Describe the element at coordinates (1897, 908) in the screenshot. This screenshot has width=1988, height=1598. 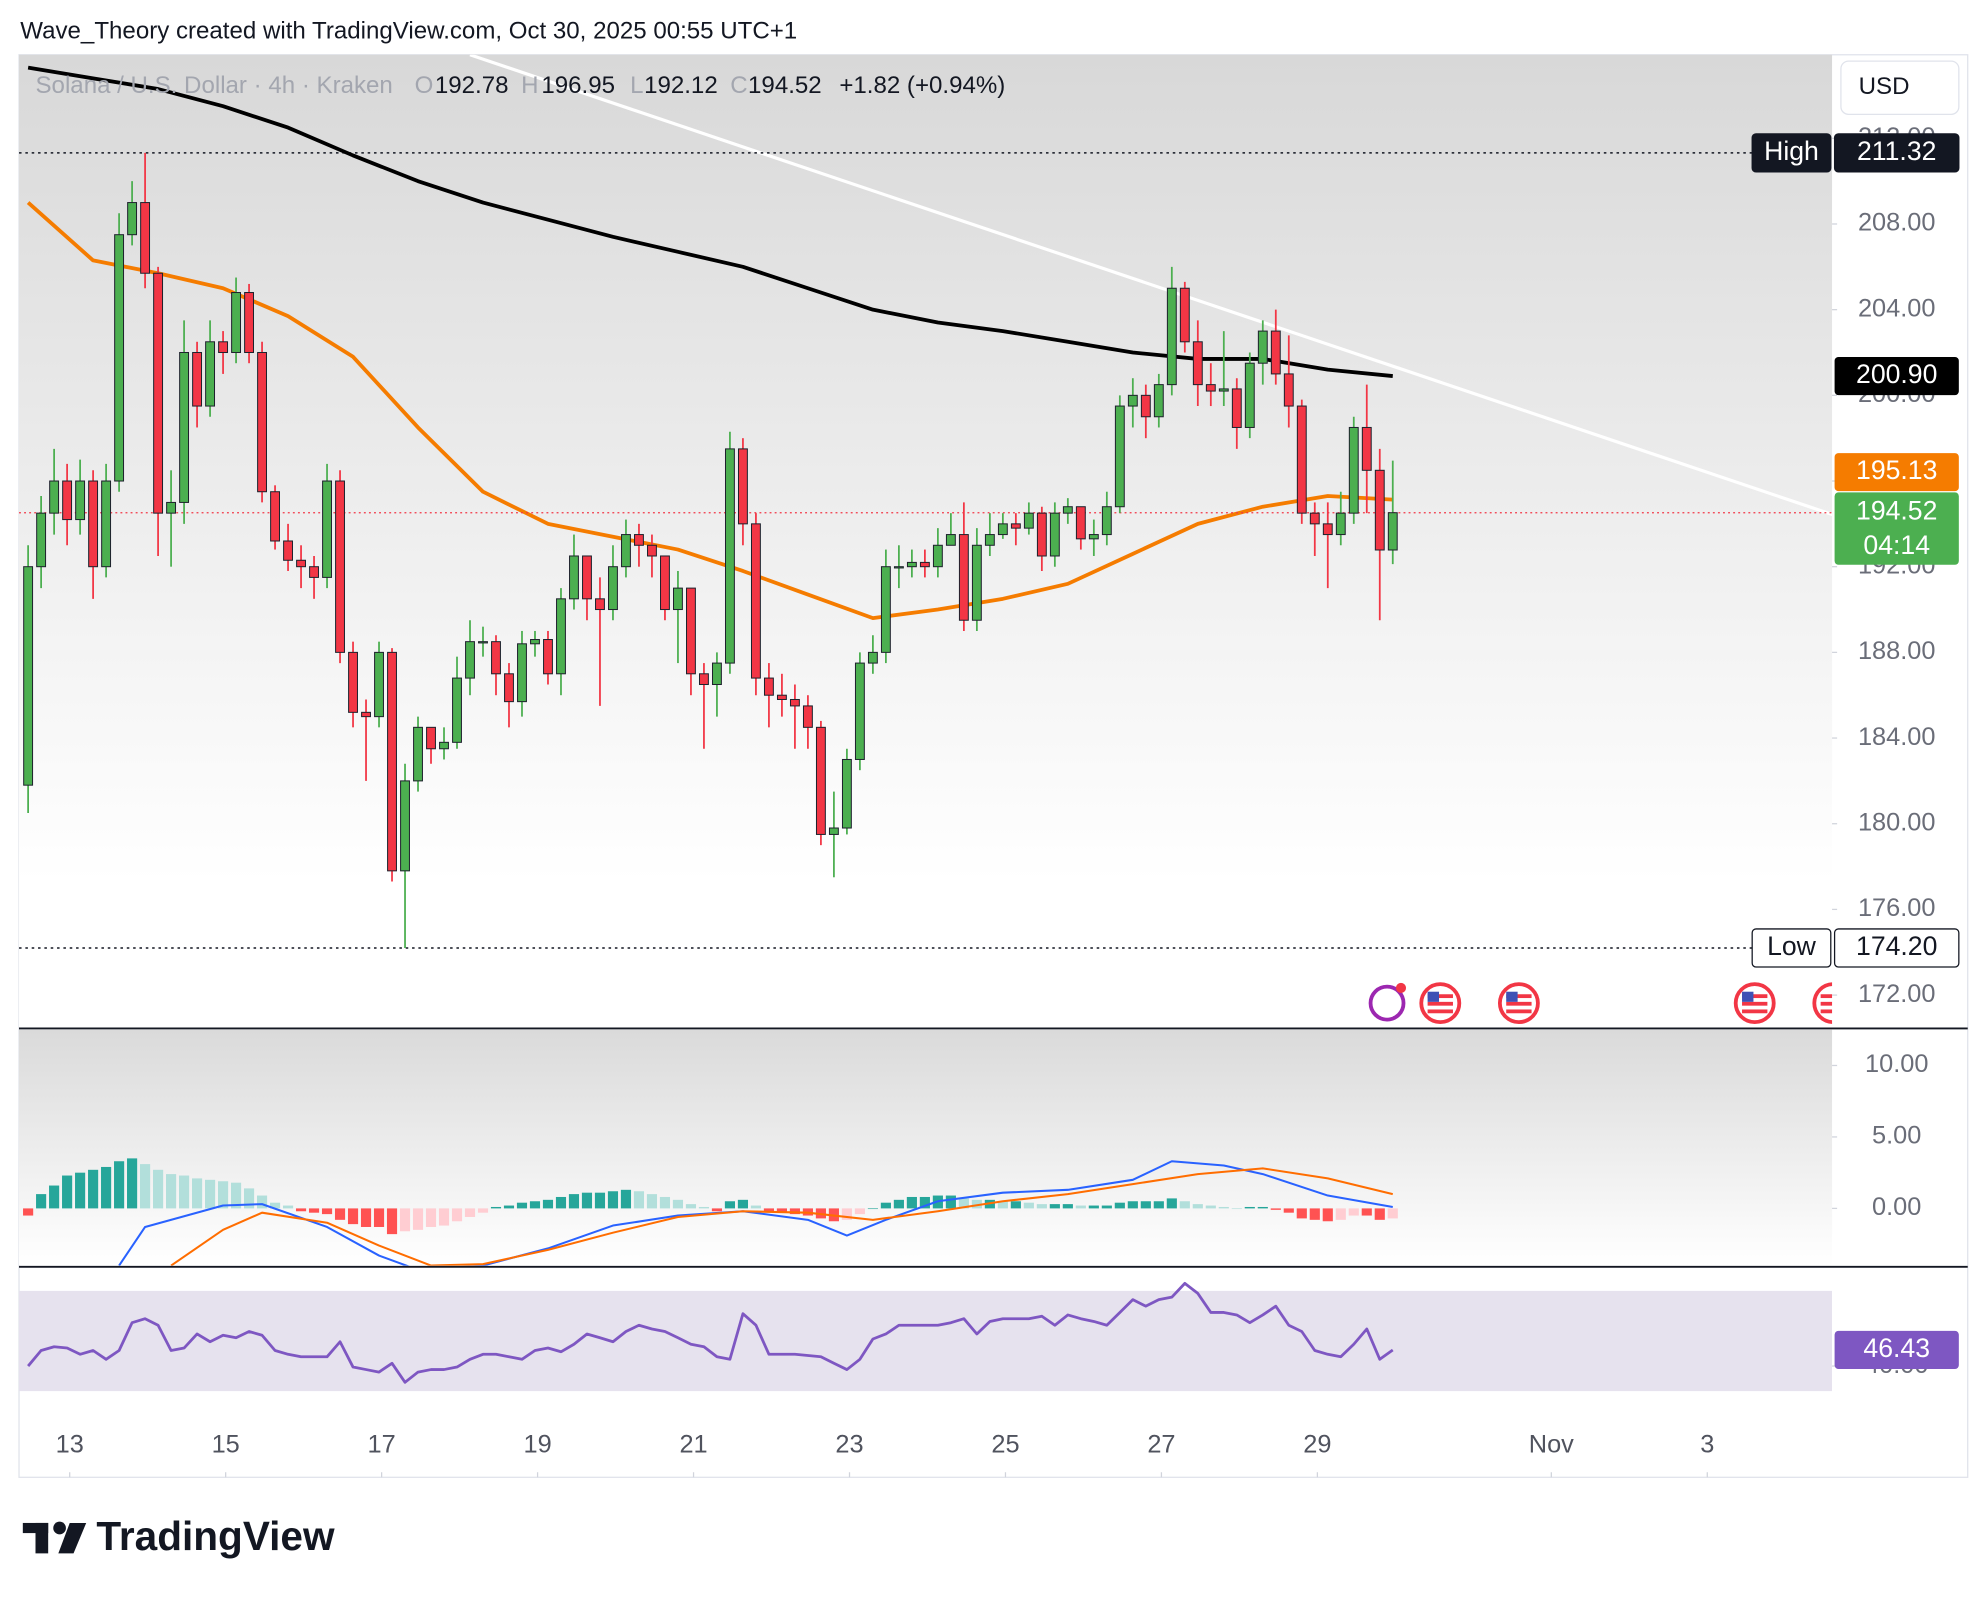
I see `y-tick-label: 176.00` at that location.